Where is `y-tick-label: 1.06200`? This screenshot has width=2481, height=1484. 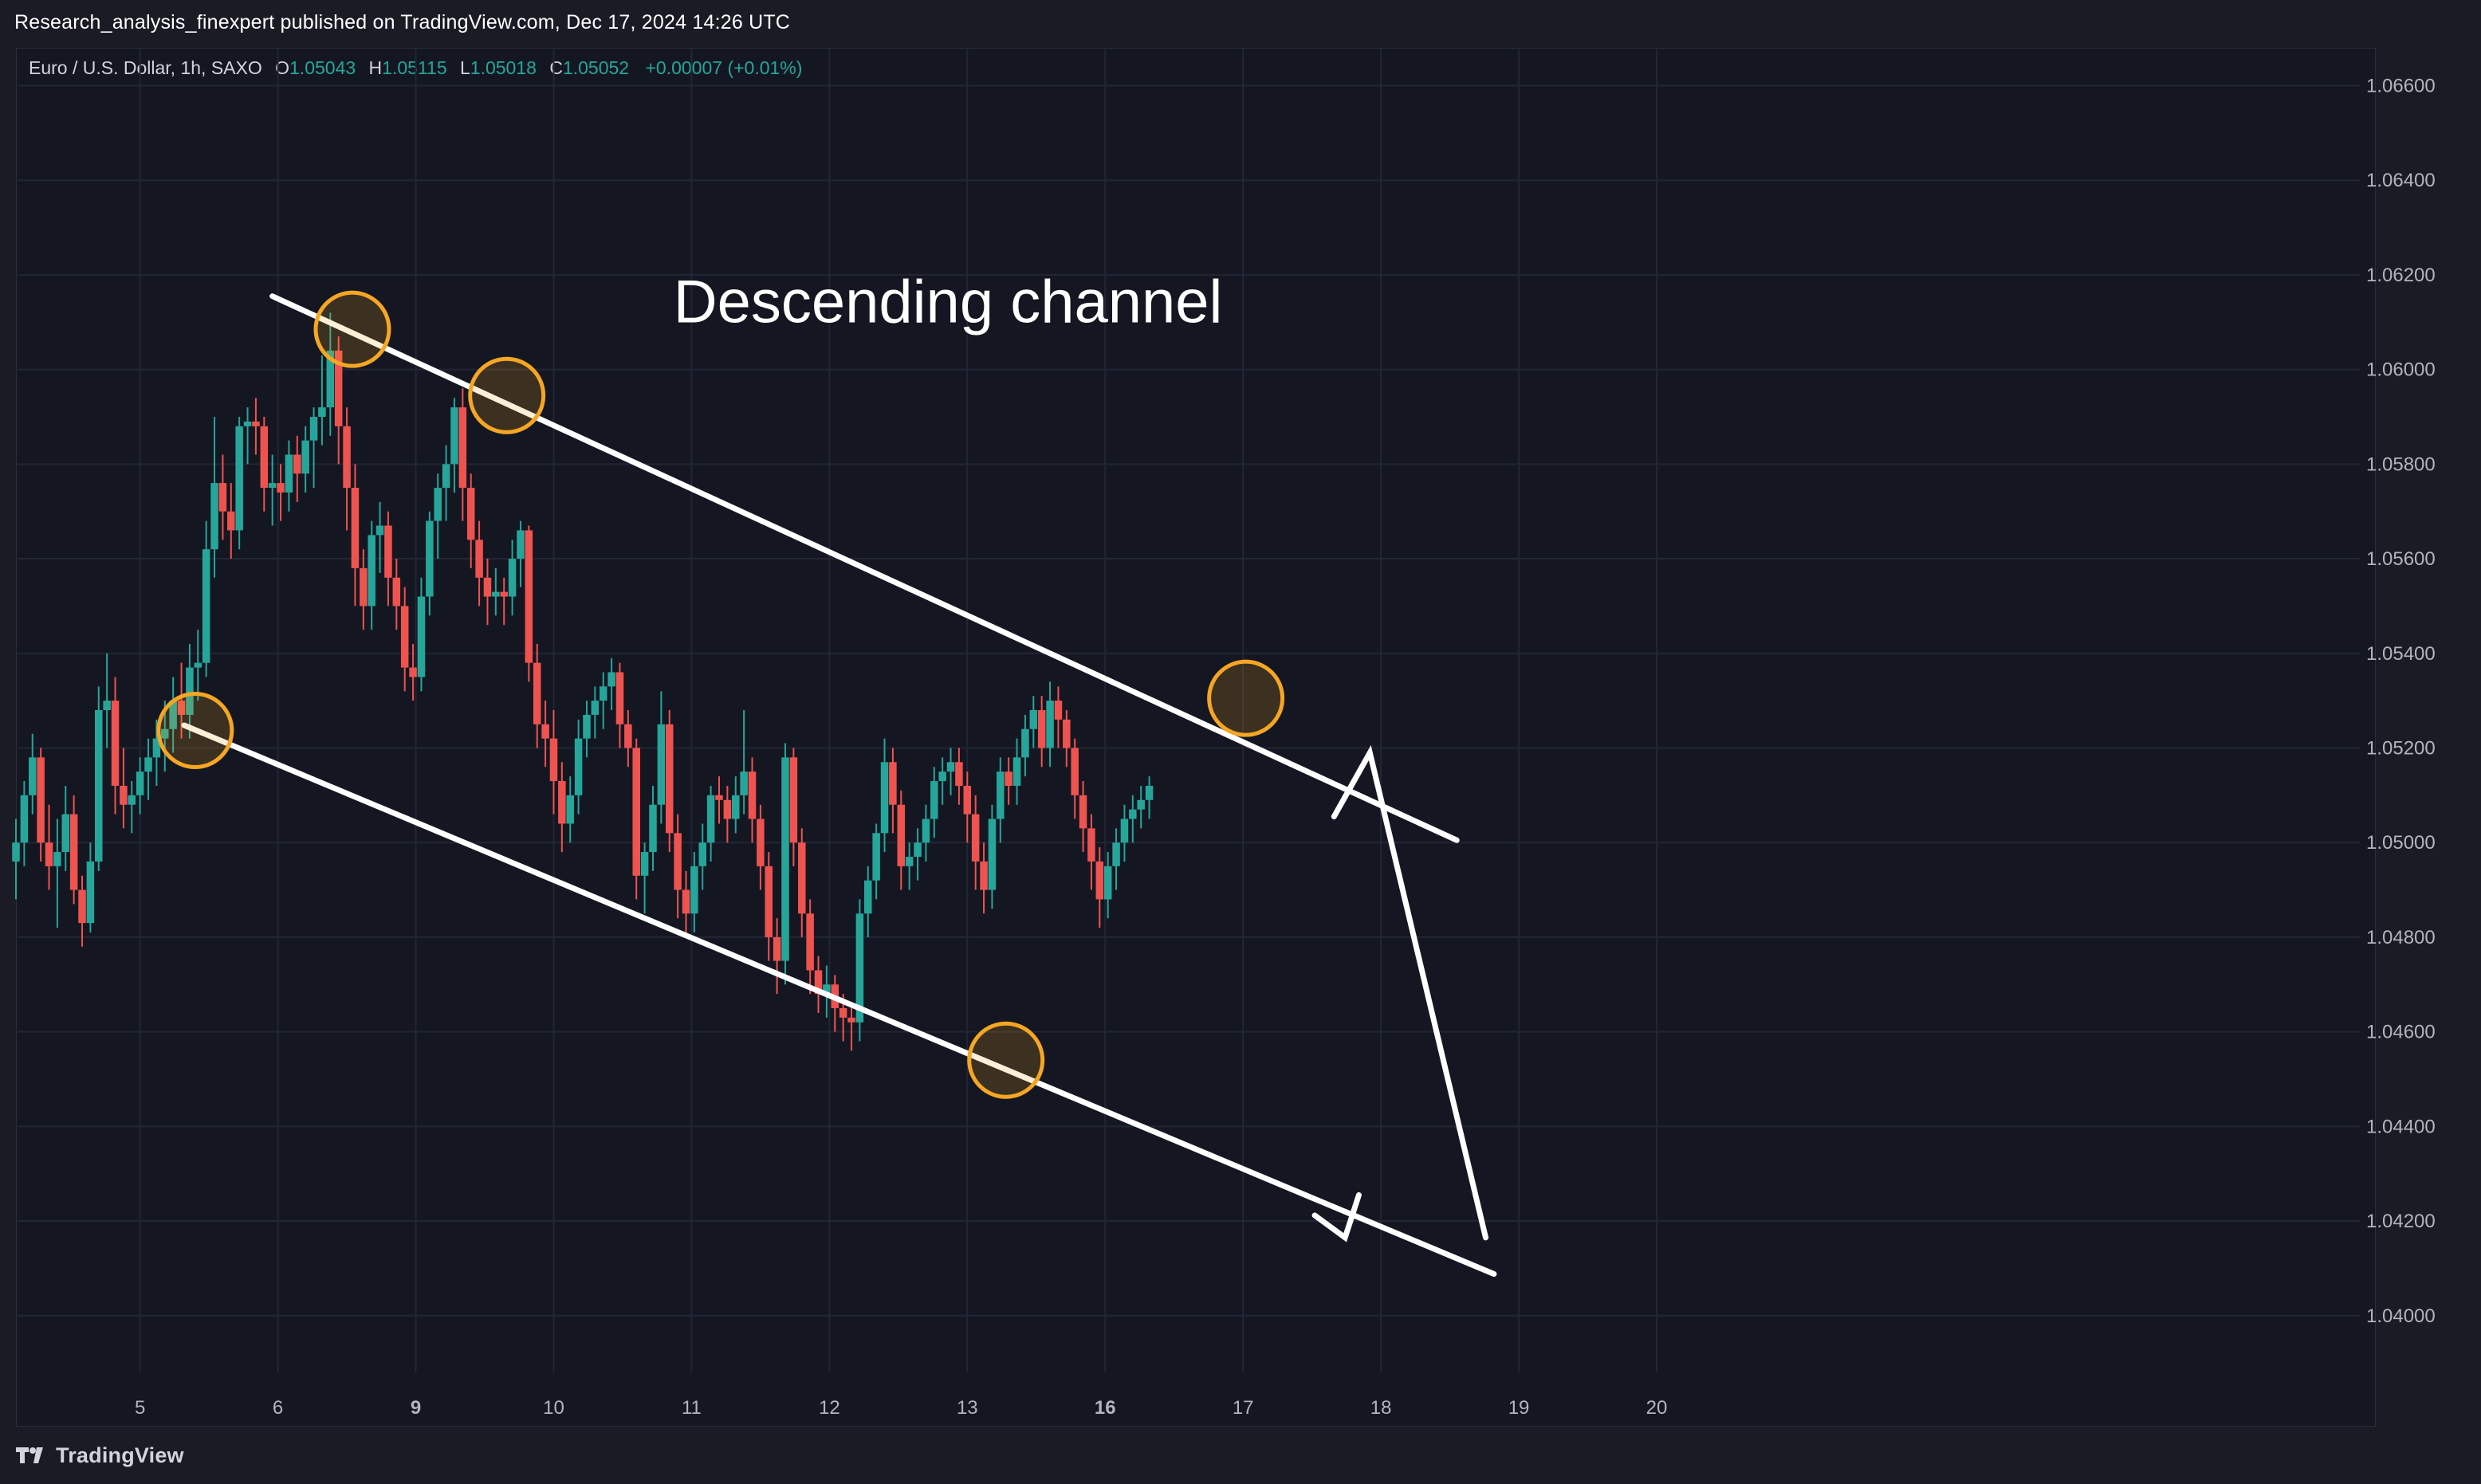 y-tick-label: 1.06200 is located at coordinates (2401, 275).